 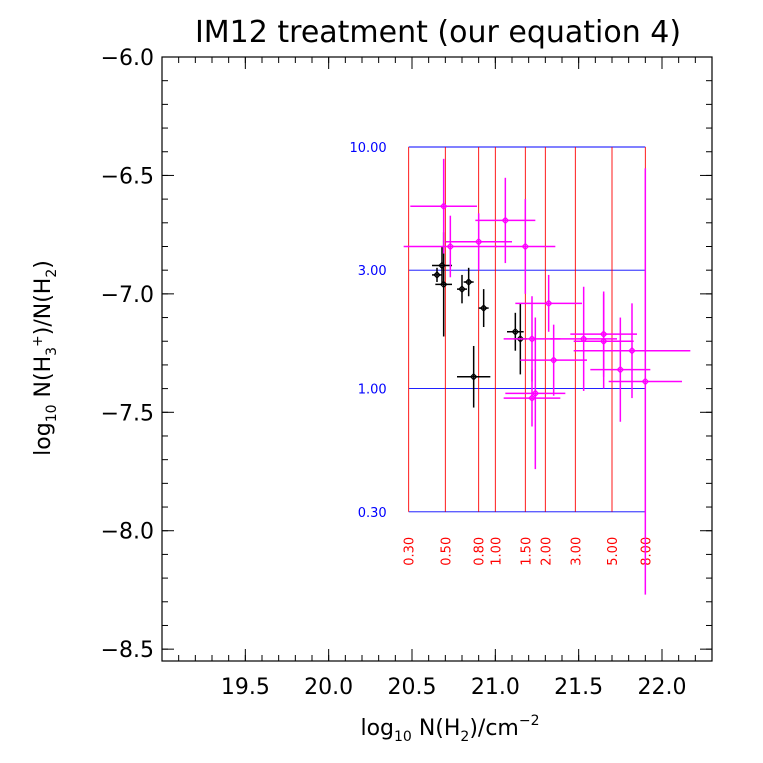 I want to click on grid-label-horizontal: 1.00, so click(x=372, y=390).